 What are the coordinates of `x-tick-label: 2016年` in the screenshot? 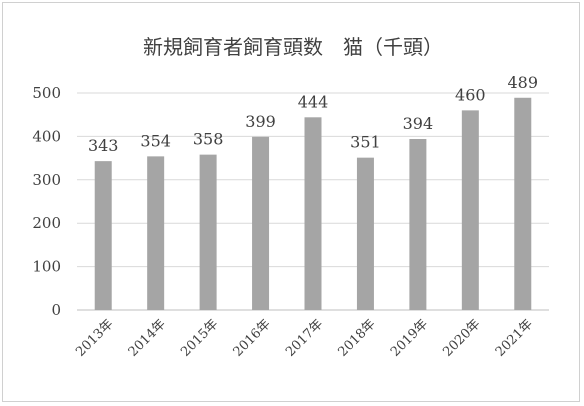 It's located at (252, 338).